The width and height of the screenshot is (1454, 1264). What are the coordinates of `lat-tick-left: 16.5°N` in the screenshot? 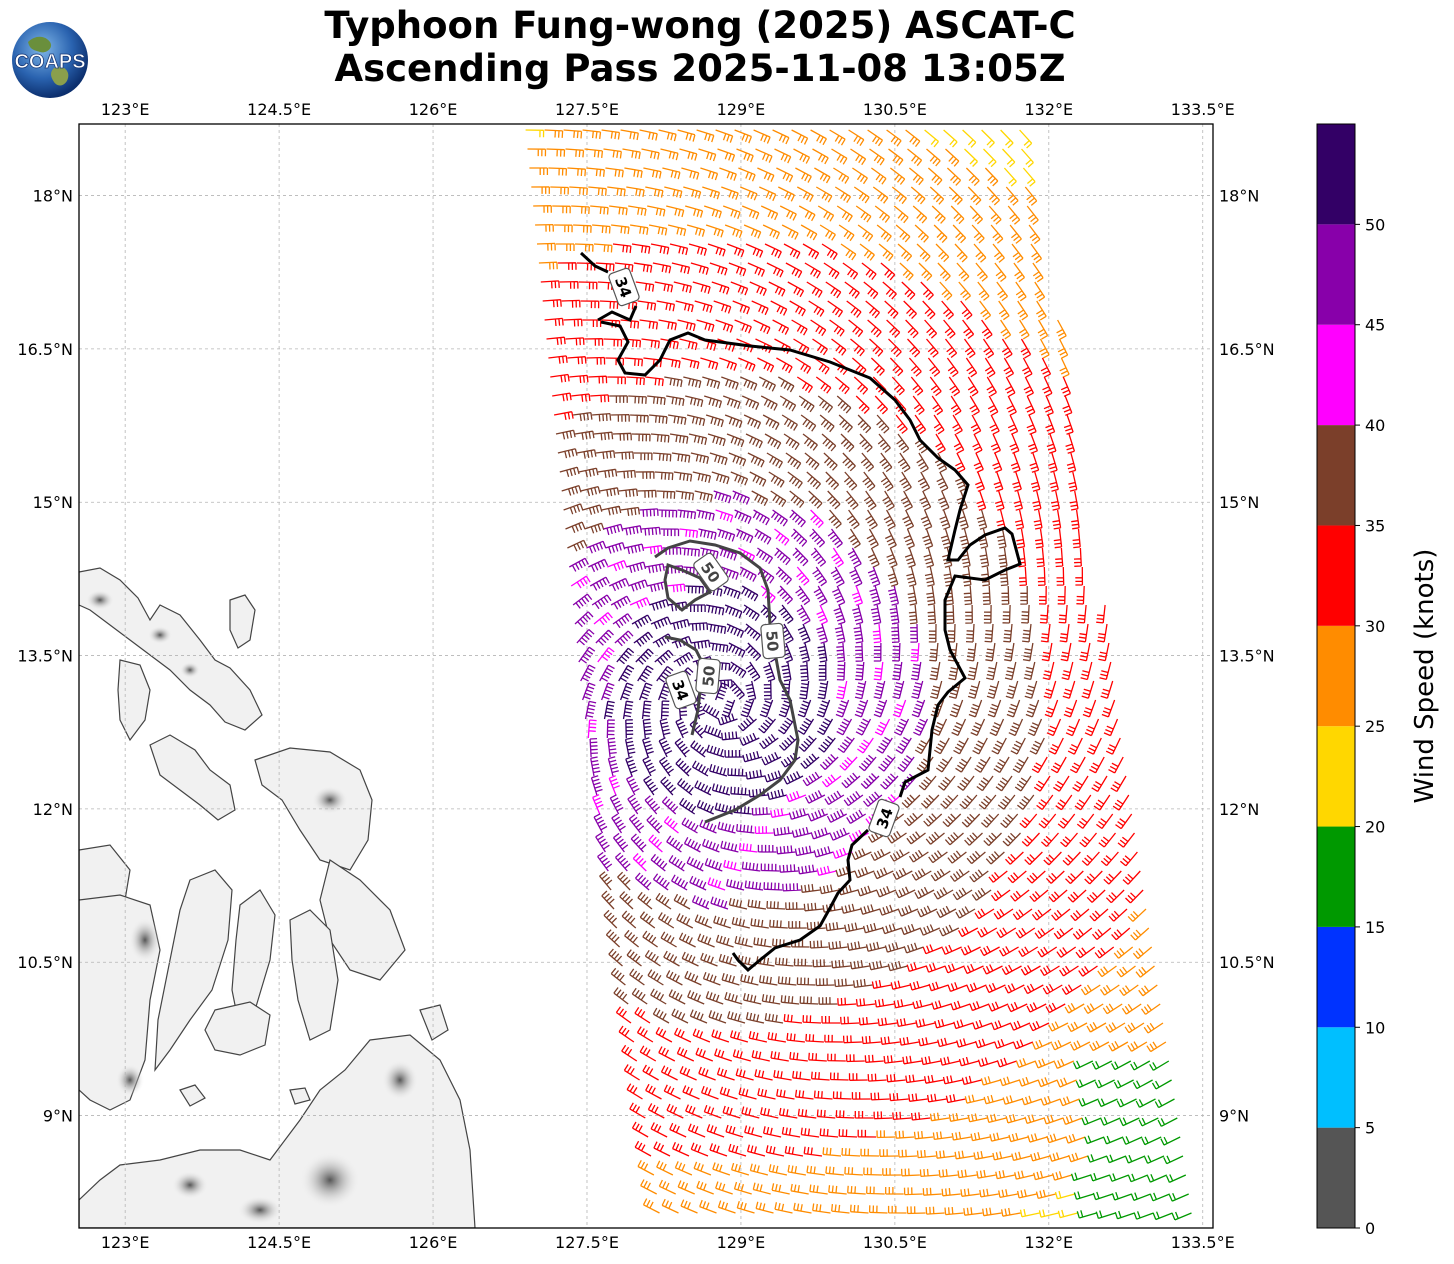 It's located at (45, 349).